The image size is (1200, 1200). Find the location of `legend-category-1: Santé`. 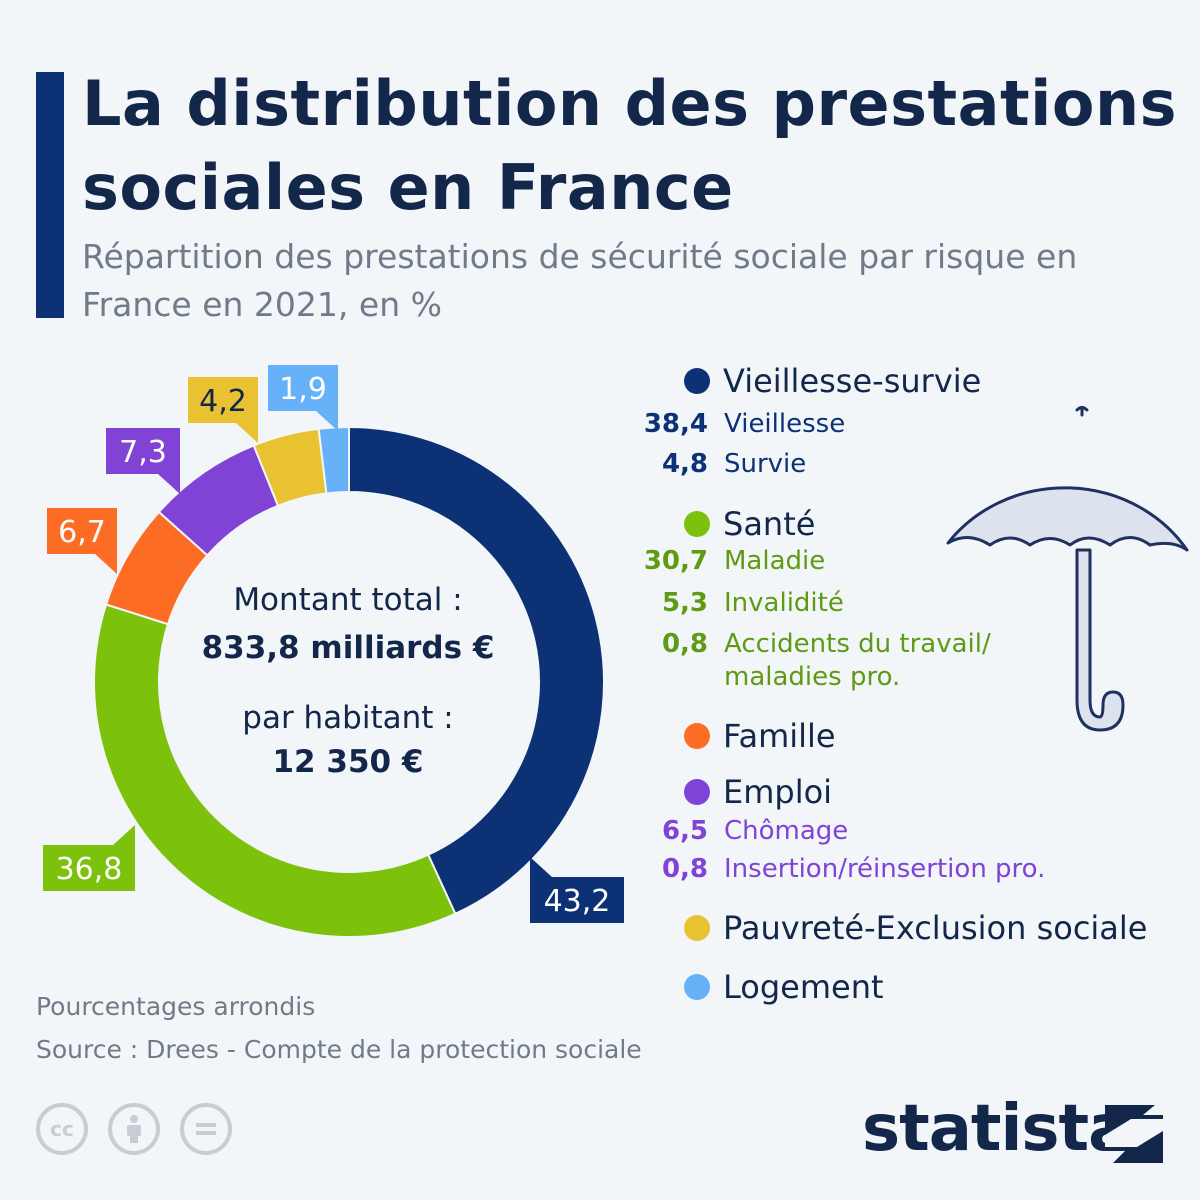

legend-category-1: Santé is located at coordinates (727, 524).